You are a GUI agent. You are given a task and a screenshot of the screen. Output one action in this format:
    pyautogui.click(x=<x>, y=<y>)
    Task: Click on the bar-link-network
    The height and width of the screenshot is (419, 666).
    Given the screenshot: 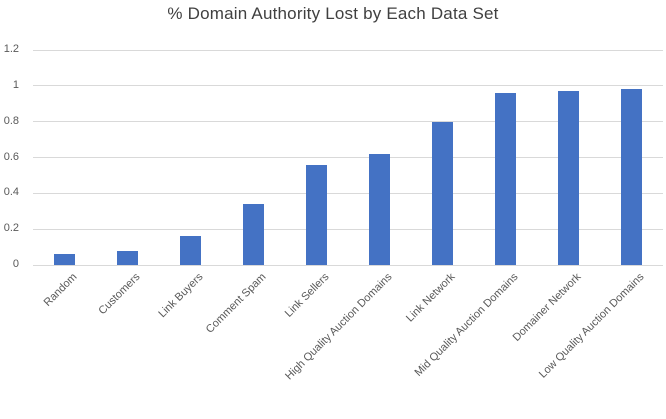 What is the action you would take?
    pyautogui.click(x=442, y=193)
    